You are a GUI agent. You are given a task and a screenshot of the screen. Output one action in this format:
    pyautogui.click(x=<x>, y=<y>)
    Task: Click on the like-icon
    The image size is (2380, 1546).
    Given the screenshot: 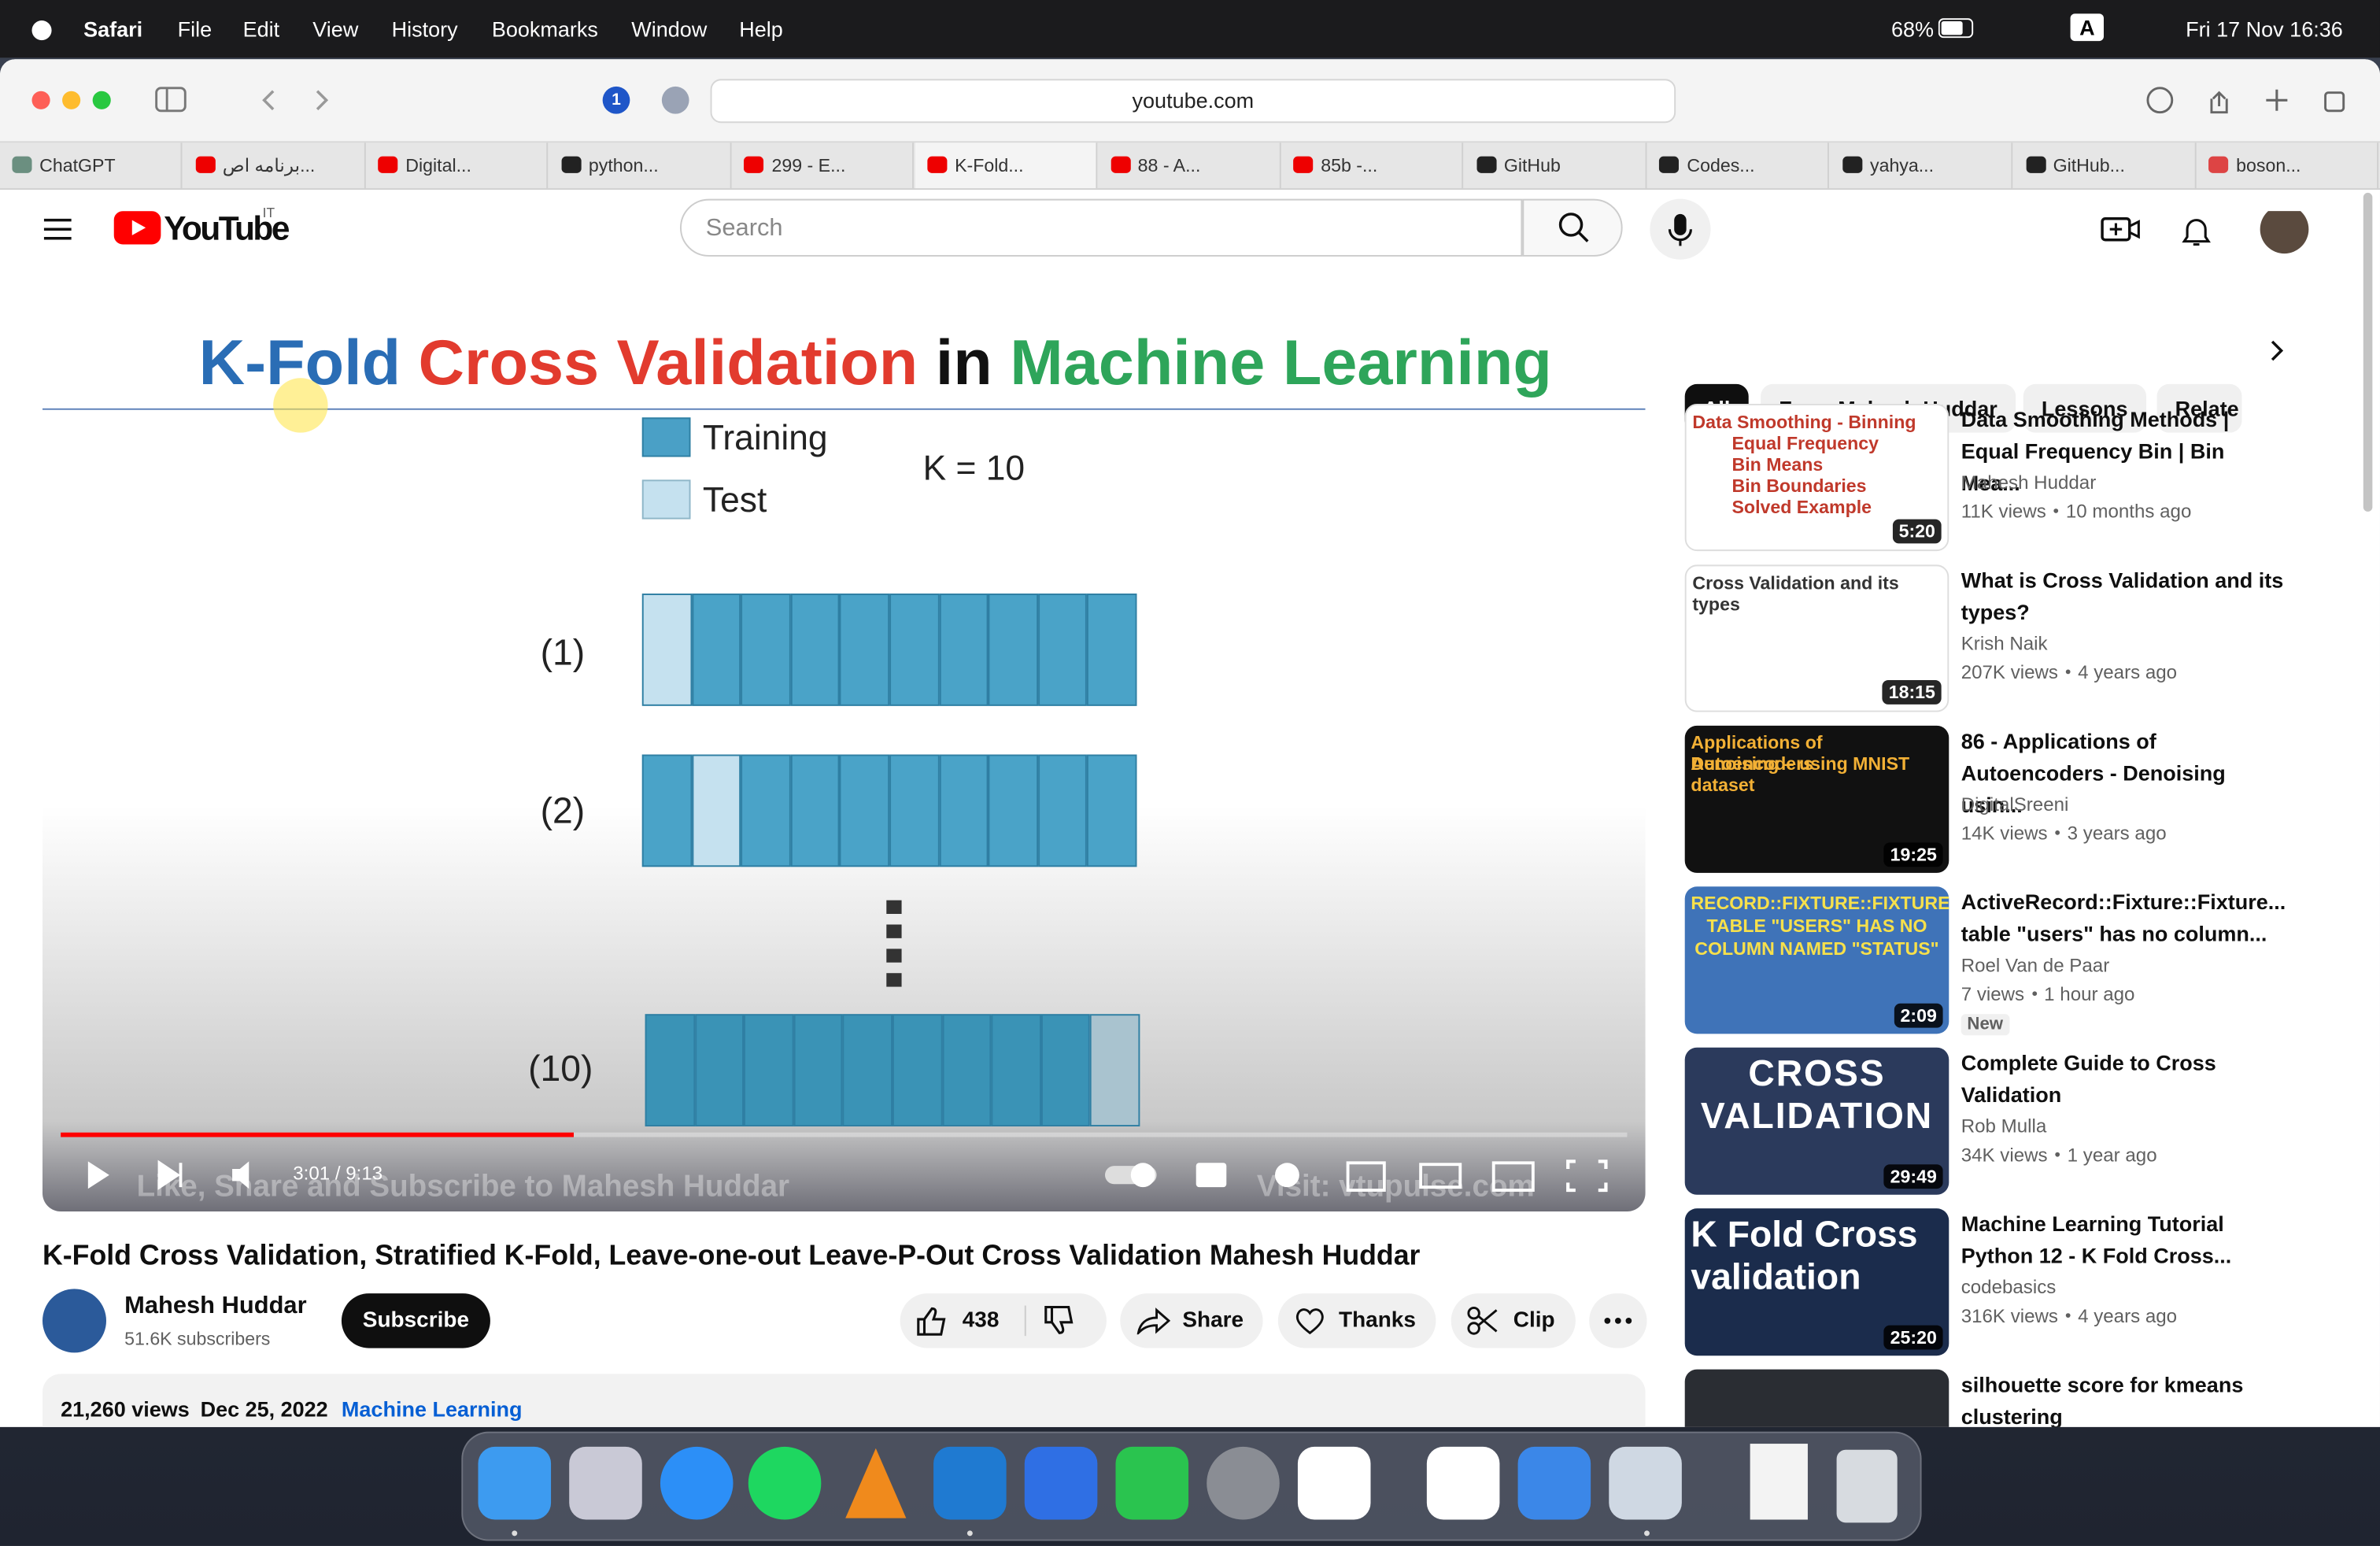 What is the action you would take?
    pyautogui.click(x=933, y=1321)
    